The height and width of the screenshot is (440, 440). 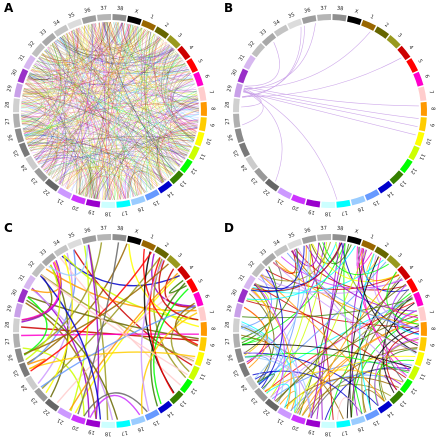 I want to click on chromosome-label: 13, so click(x=182, y=403).